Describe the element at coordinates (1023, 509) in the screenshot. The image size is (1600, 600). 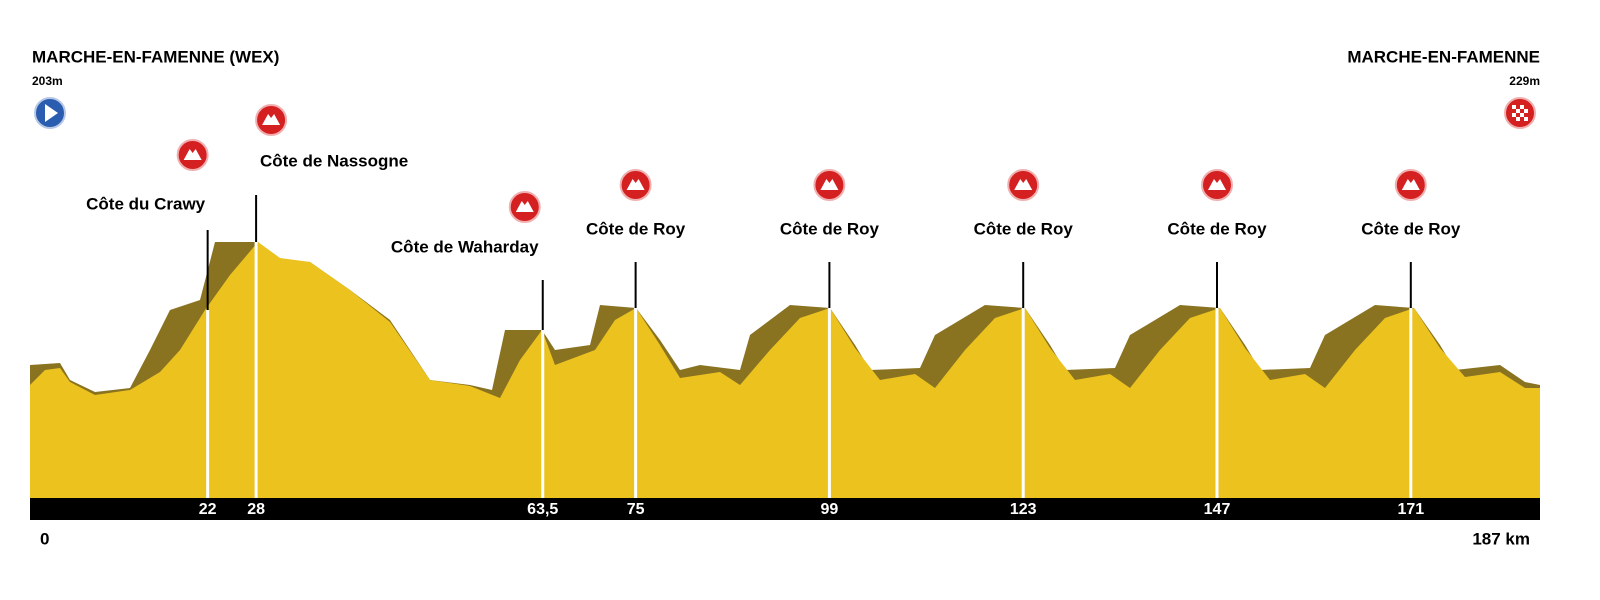
I see `climb-km: 123` at that location.